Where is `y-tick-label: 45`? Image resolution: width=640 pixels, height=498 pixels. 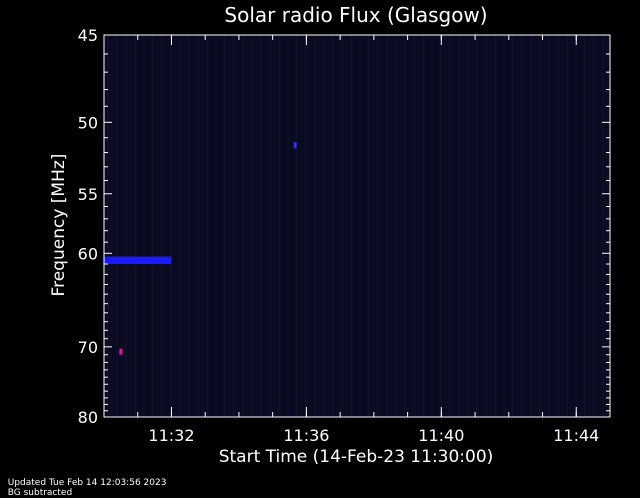
y-tick-label: 45 is located at coordinates (88, 35).